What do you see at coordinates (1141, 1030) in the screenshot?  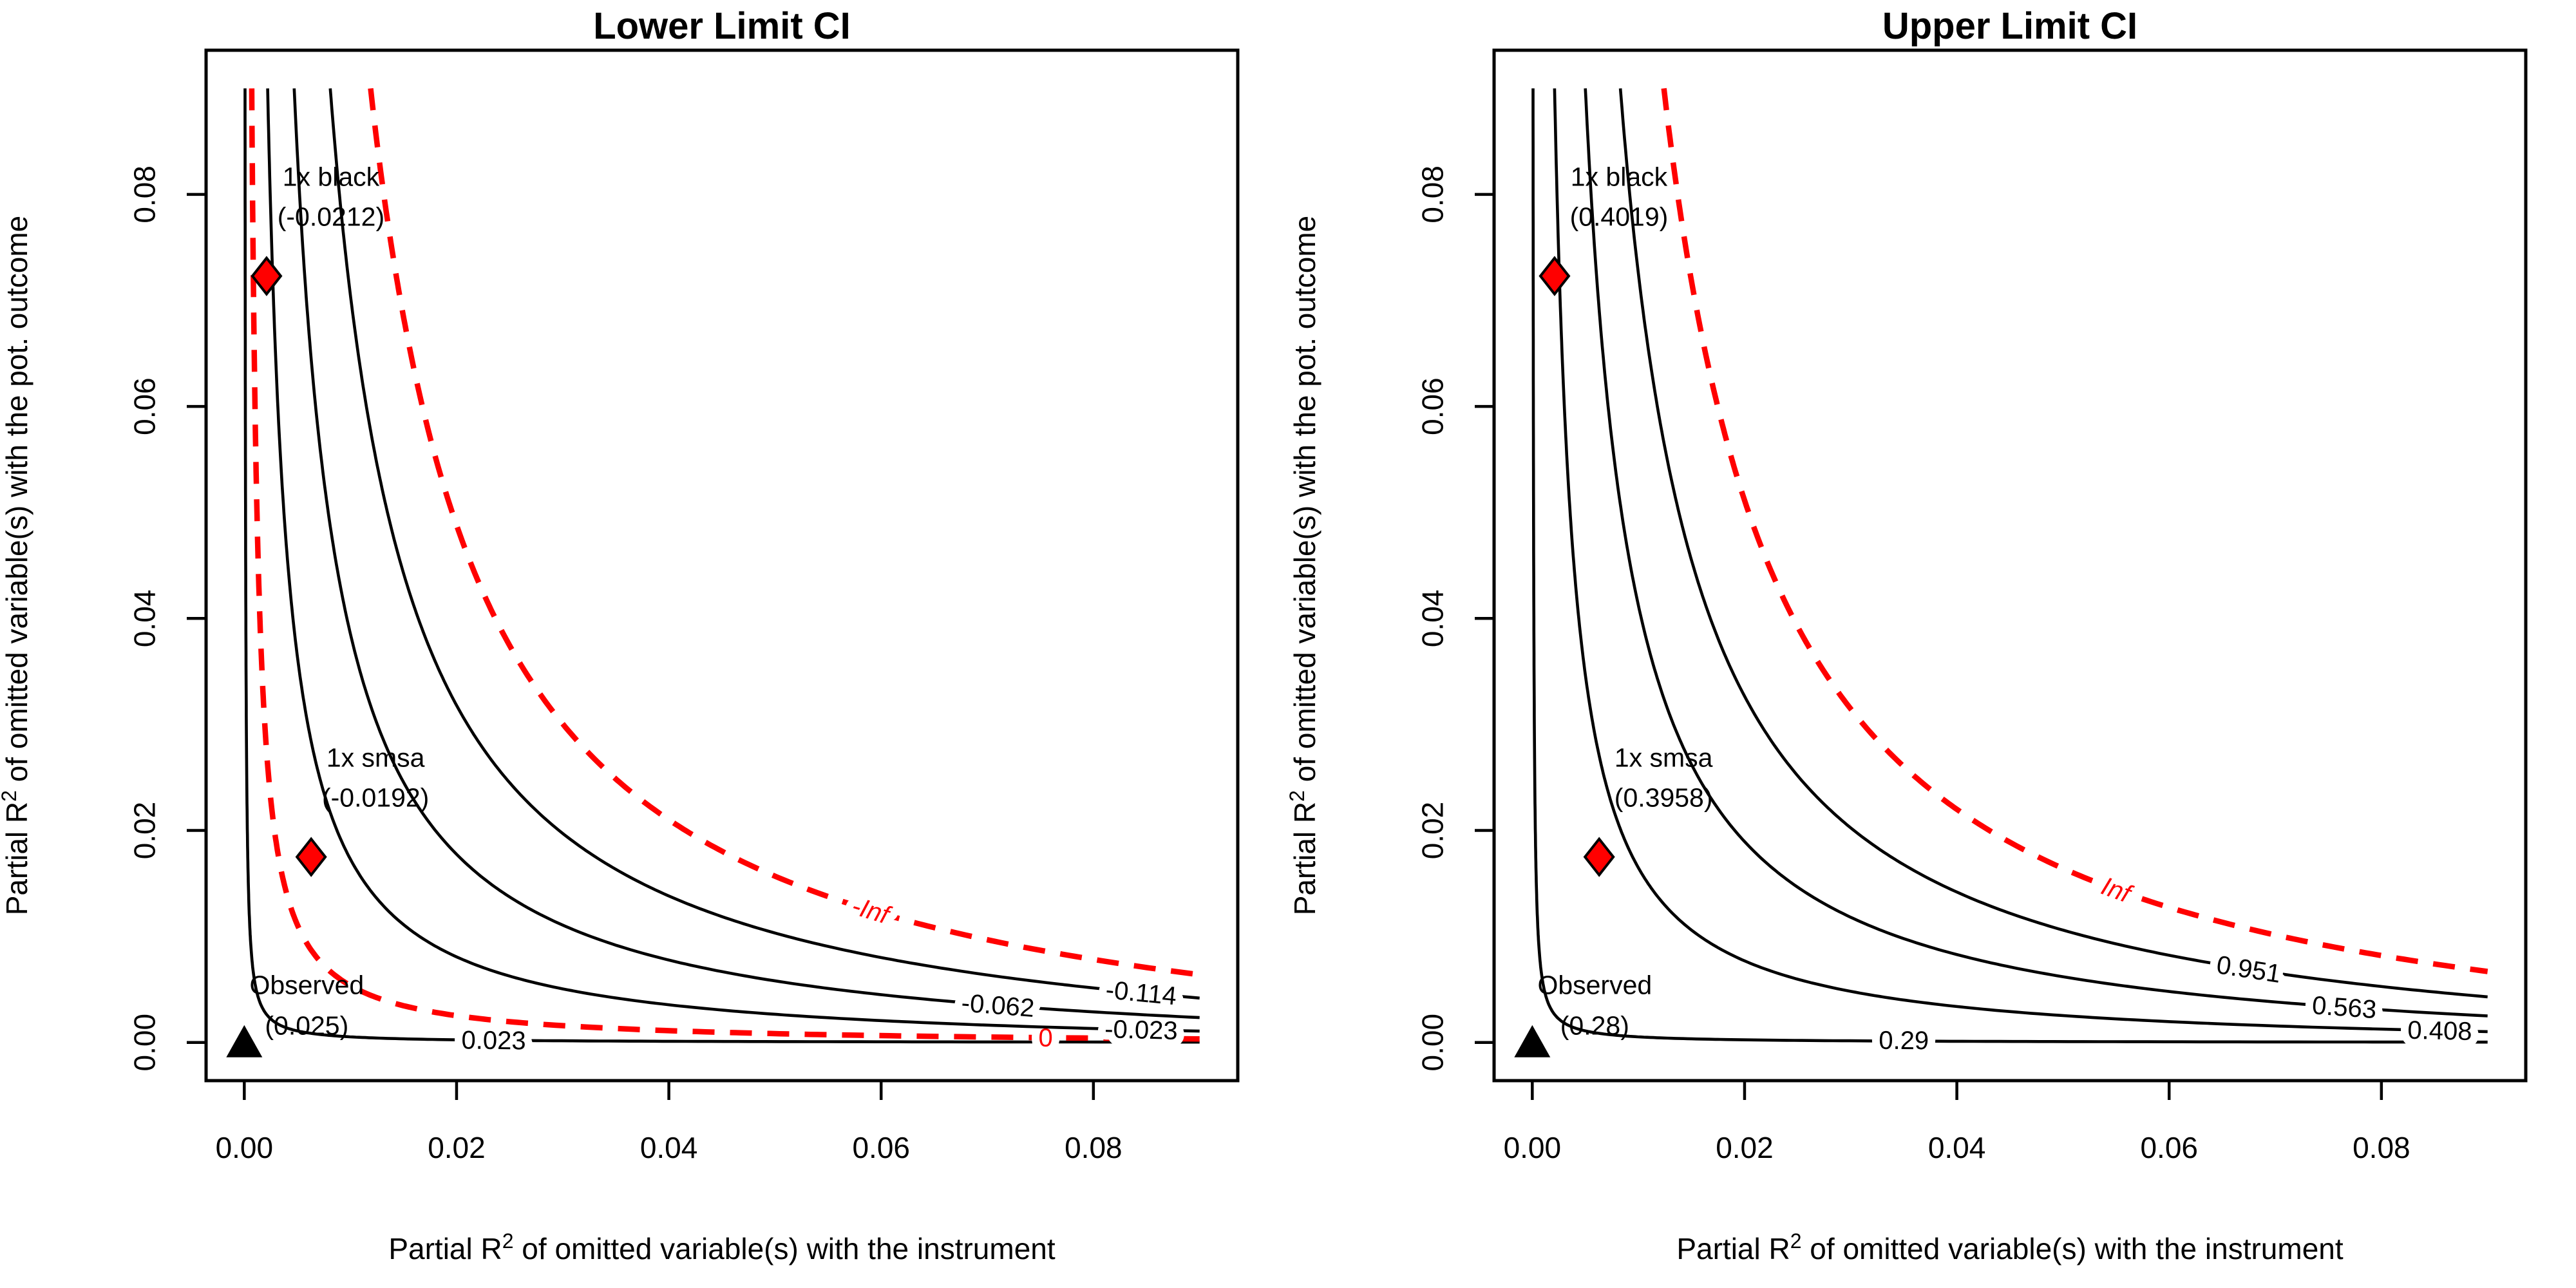 I see `contour-label: -0.023` at bounding box center [1141, 1030].